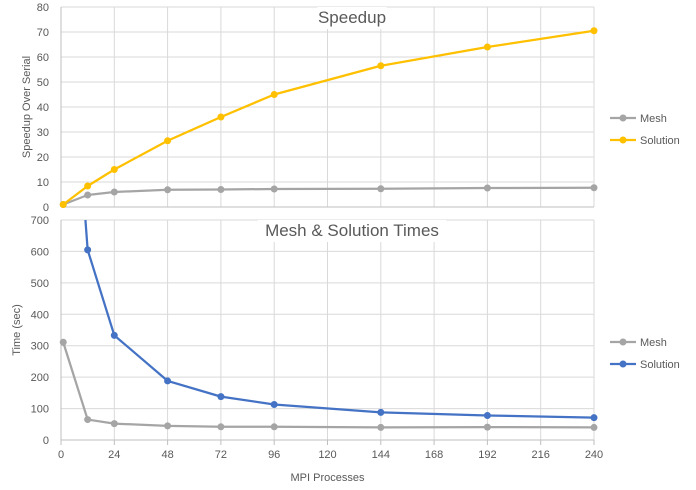 This screenshot has width=696, height=490. Describe the element at coordinates (381, 455) in the screenshot. I see `x-tick-label: 144` at that location.